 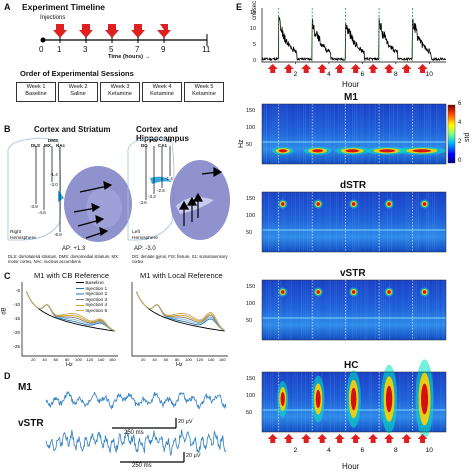 I want to click on session-box: Week 5 Ketamine, so click(x=204, y=92).